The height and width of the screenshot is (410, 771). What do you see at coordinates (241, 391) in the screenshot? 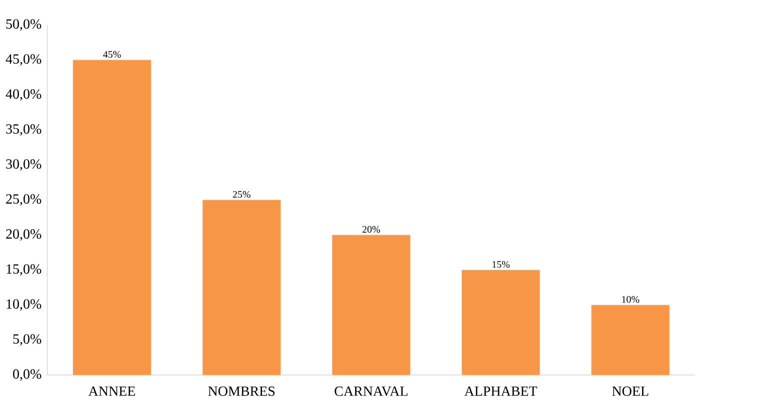
I see `x-tick-label: NOMBRES` at bounding box center [241, 391].